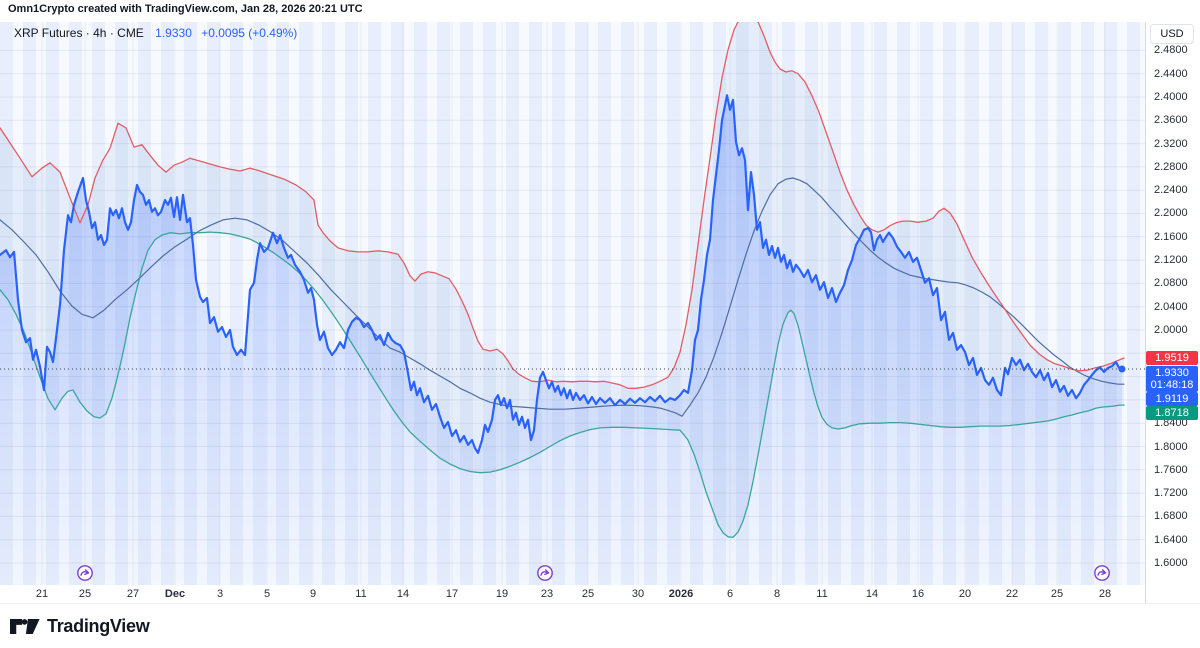 The height and width of the screenshot is (648, 1200). Describe the element at coordinates (42, 594) in the screenshot. I see `x-axis-tick: 21` at that location.